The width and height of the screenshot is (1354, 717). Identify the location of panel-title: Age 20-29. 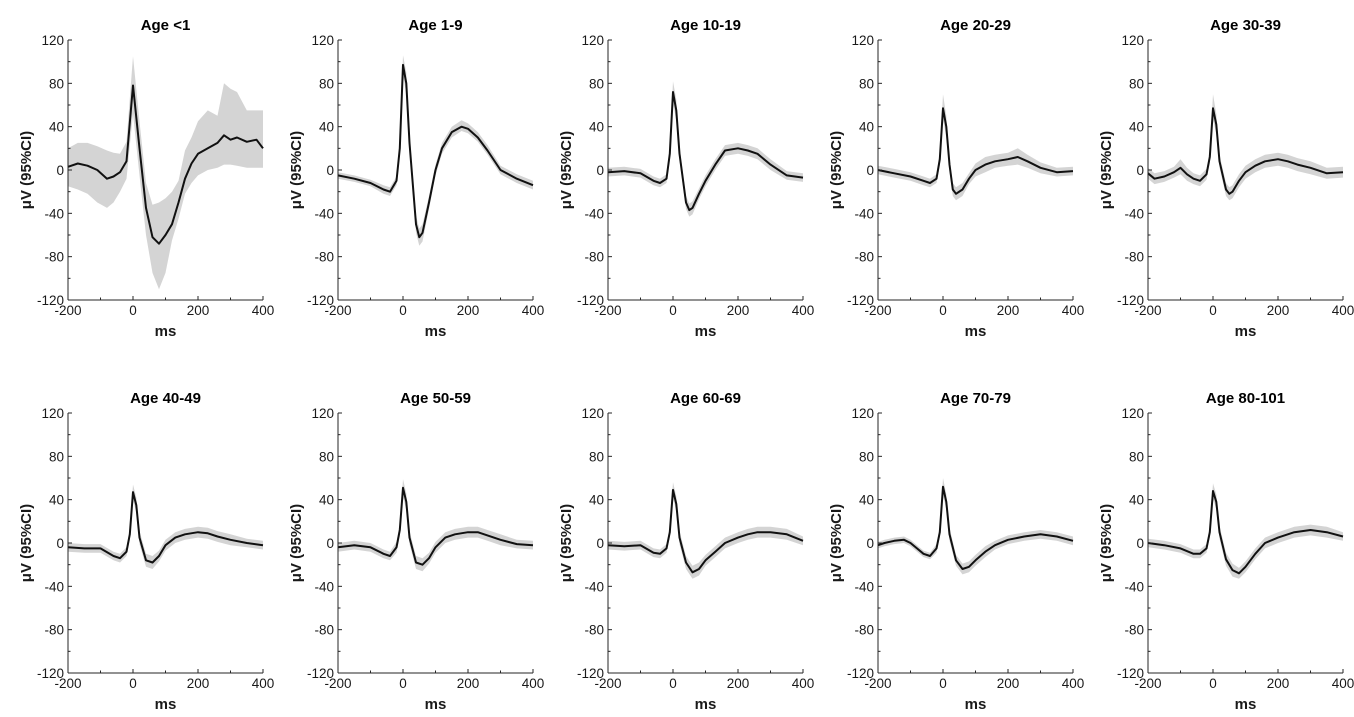
(975, 25).